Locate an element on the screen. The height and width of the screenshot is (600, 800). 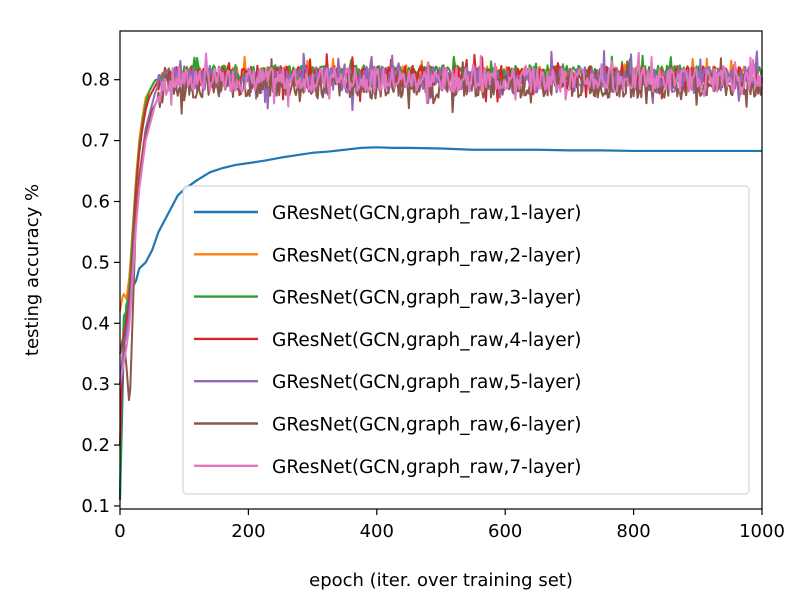
y-tick-label: 0.6 is located at coordinates (95, 201).